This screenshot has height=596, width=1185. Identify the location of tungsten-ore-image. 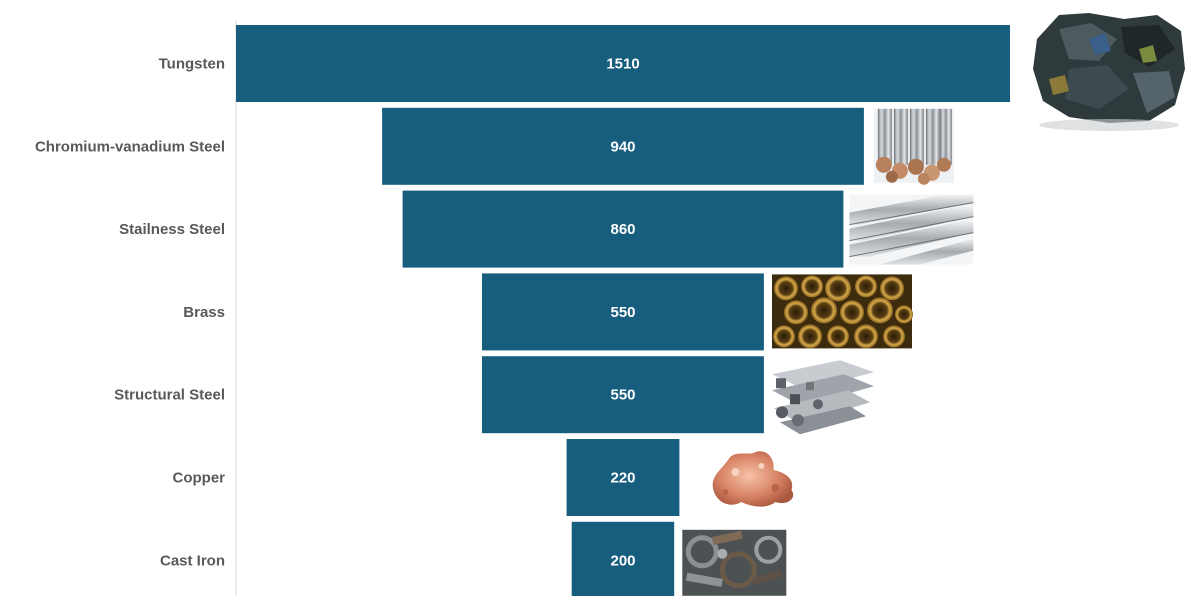
(1109, 72).